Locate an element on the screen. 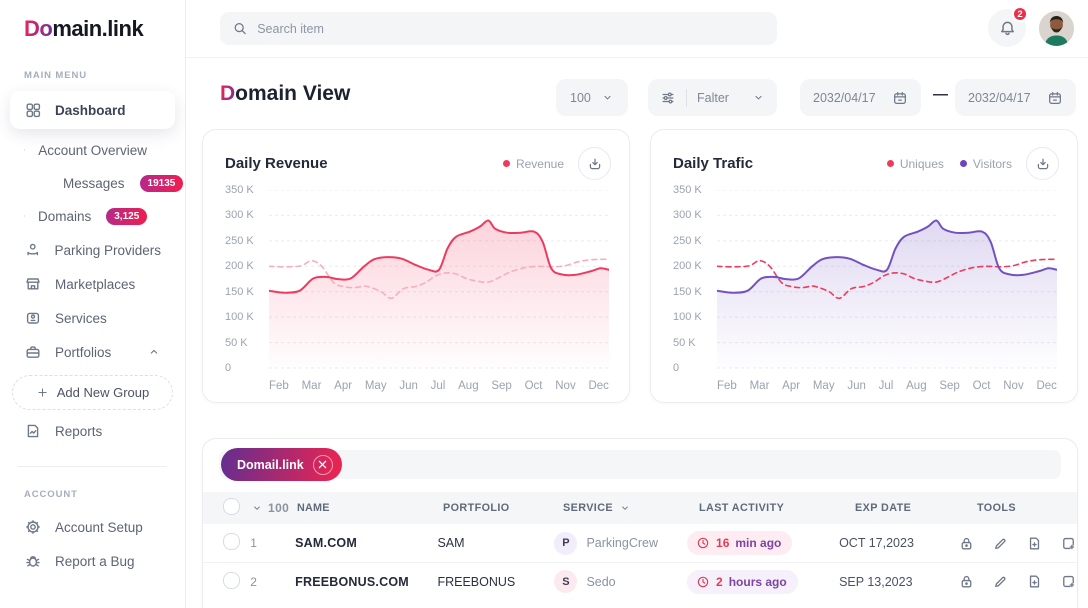  sidebar-item-reports: Reports is located at coordinates (92, 431).